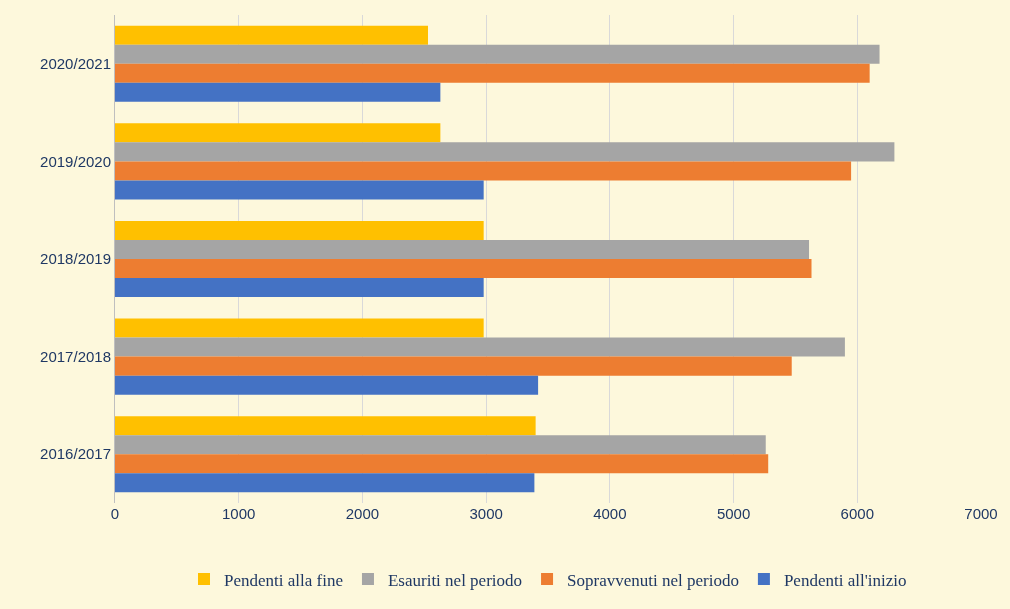 This screenshot has width=1010, height=609. What do you see at coordinates (75, 356) in the screenshot?
I see `y-tick-label: 2017/2018` at bounding box center [75, 356].